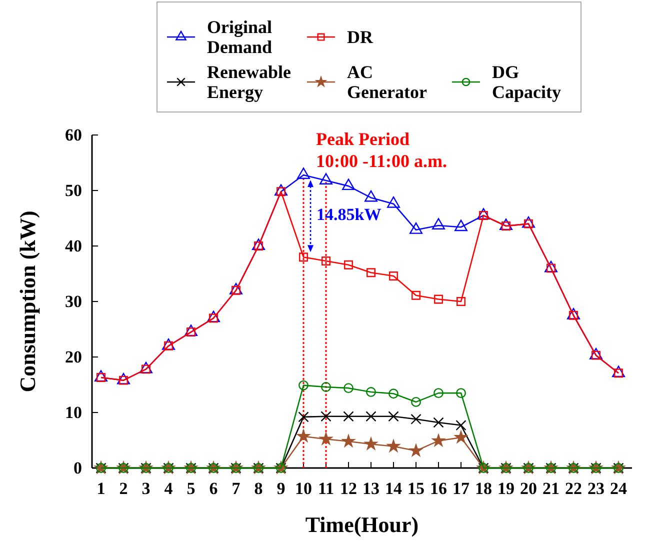  Describe the element at coordinates (387, 82) in the screenshot. I see `legend-label: AC Generator` at that location.